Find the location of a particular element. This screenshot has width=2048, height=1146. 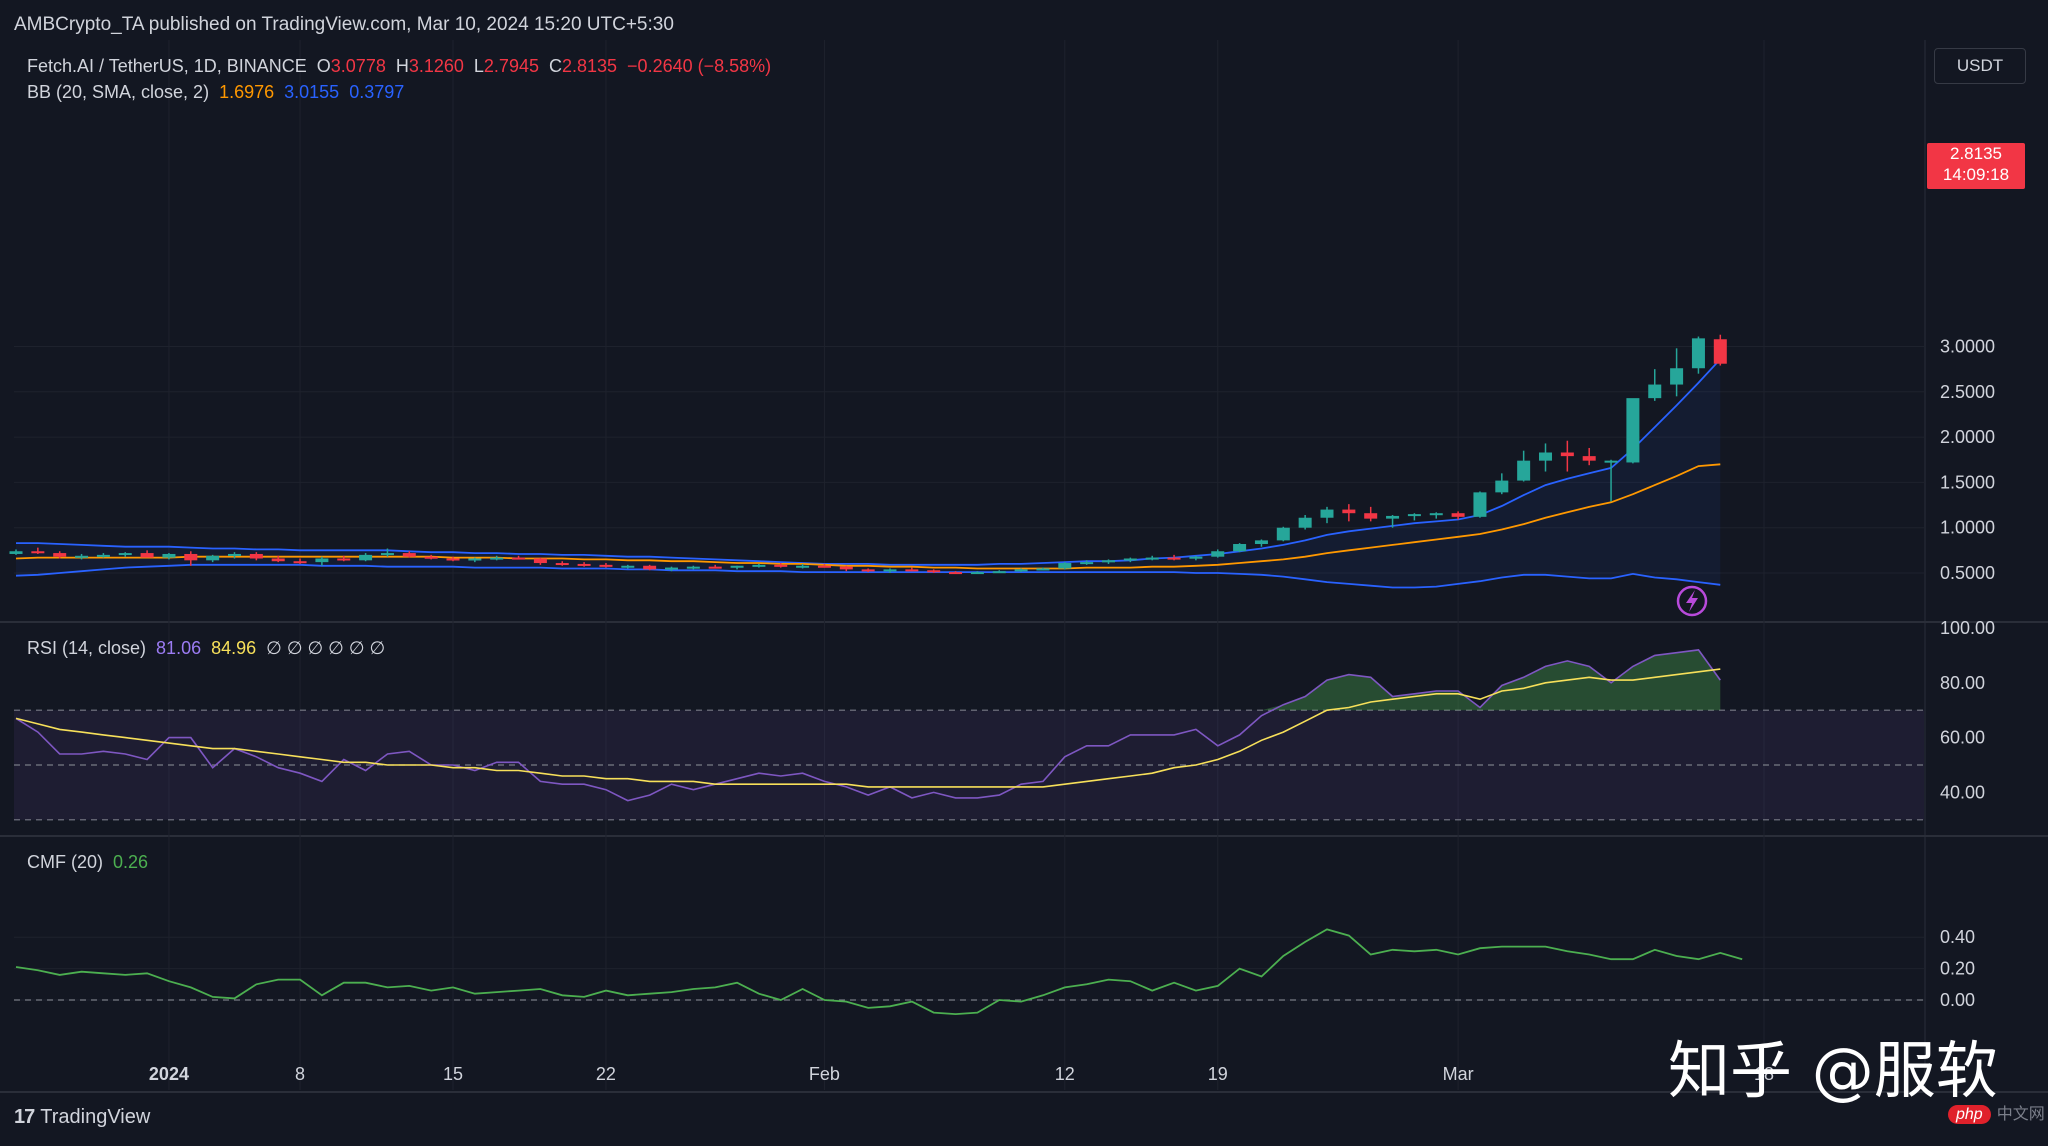

close-label: C is located at coordinates (555, 66).